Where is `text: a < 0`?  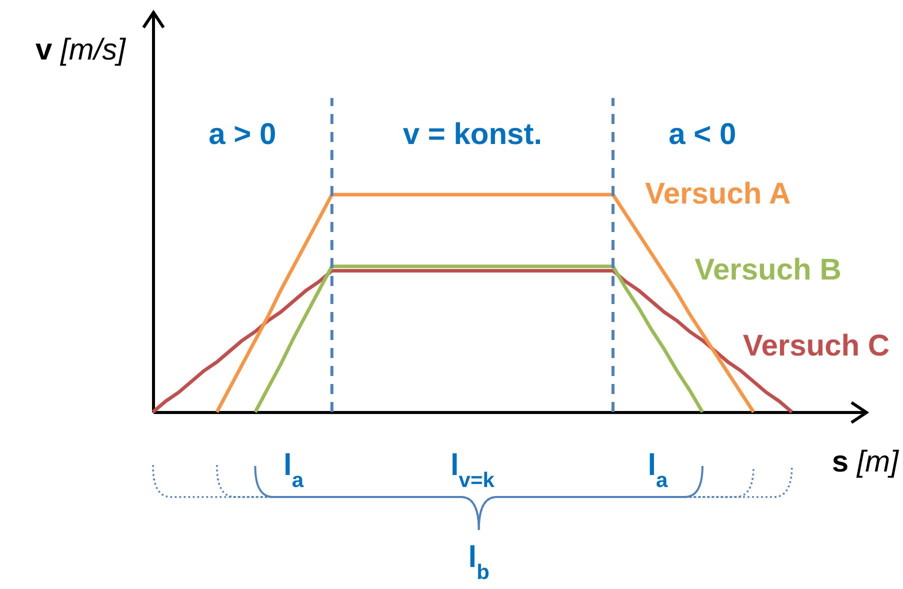 text: a < 0 is located at coordinates (702, 134).